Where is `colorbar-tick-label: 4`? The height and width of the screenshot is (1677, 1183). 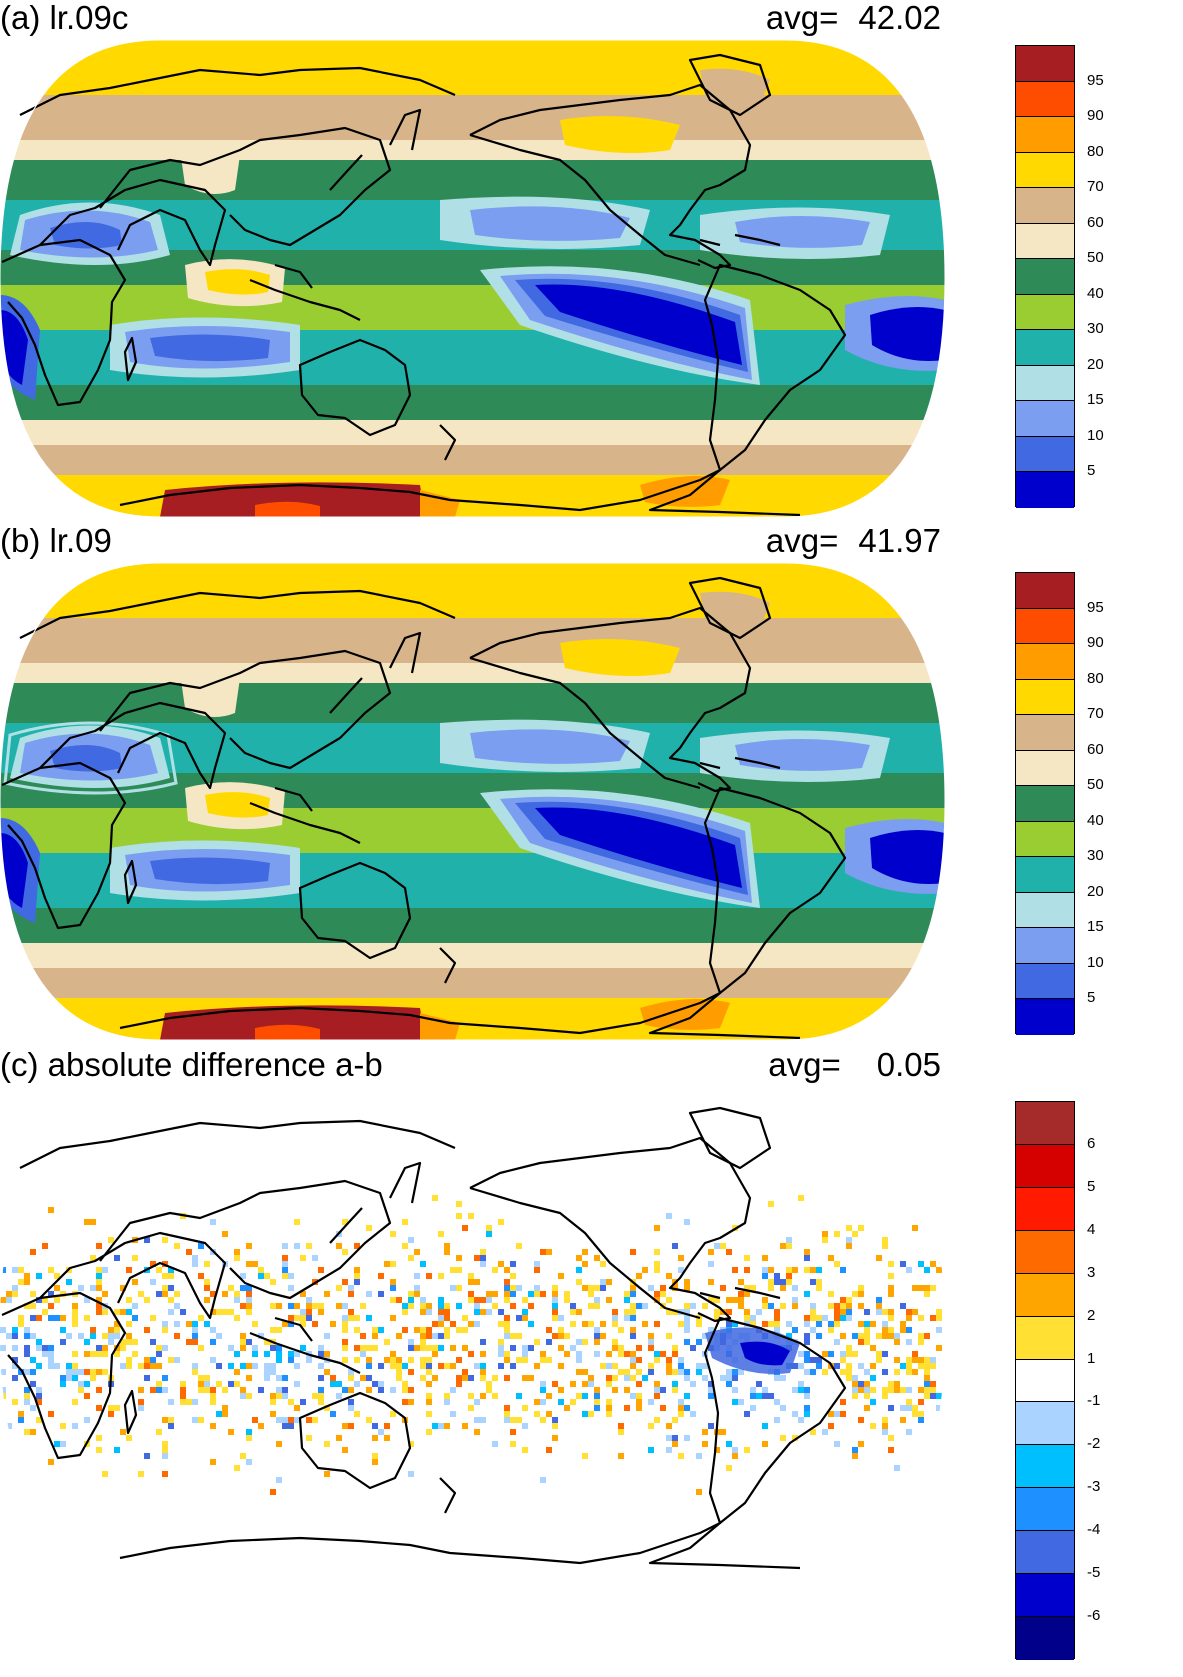
colorbar-tick-label: 4 is located at coordinates (1091, 1229).